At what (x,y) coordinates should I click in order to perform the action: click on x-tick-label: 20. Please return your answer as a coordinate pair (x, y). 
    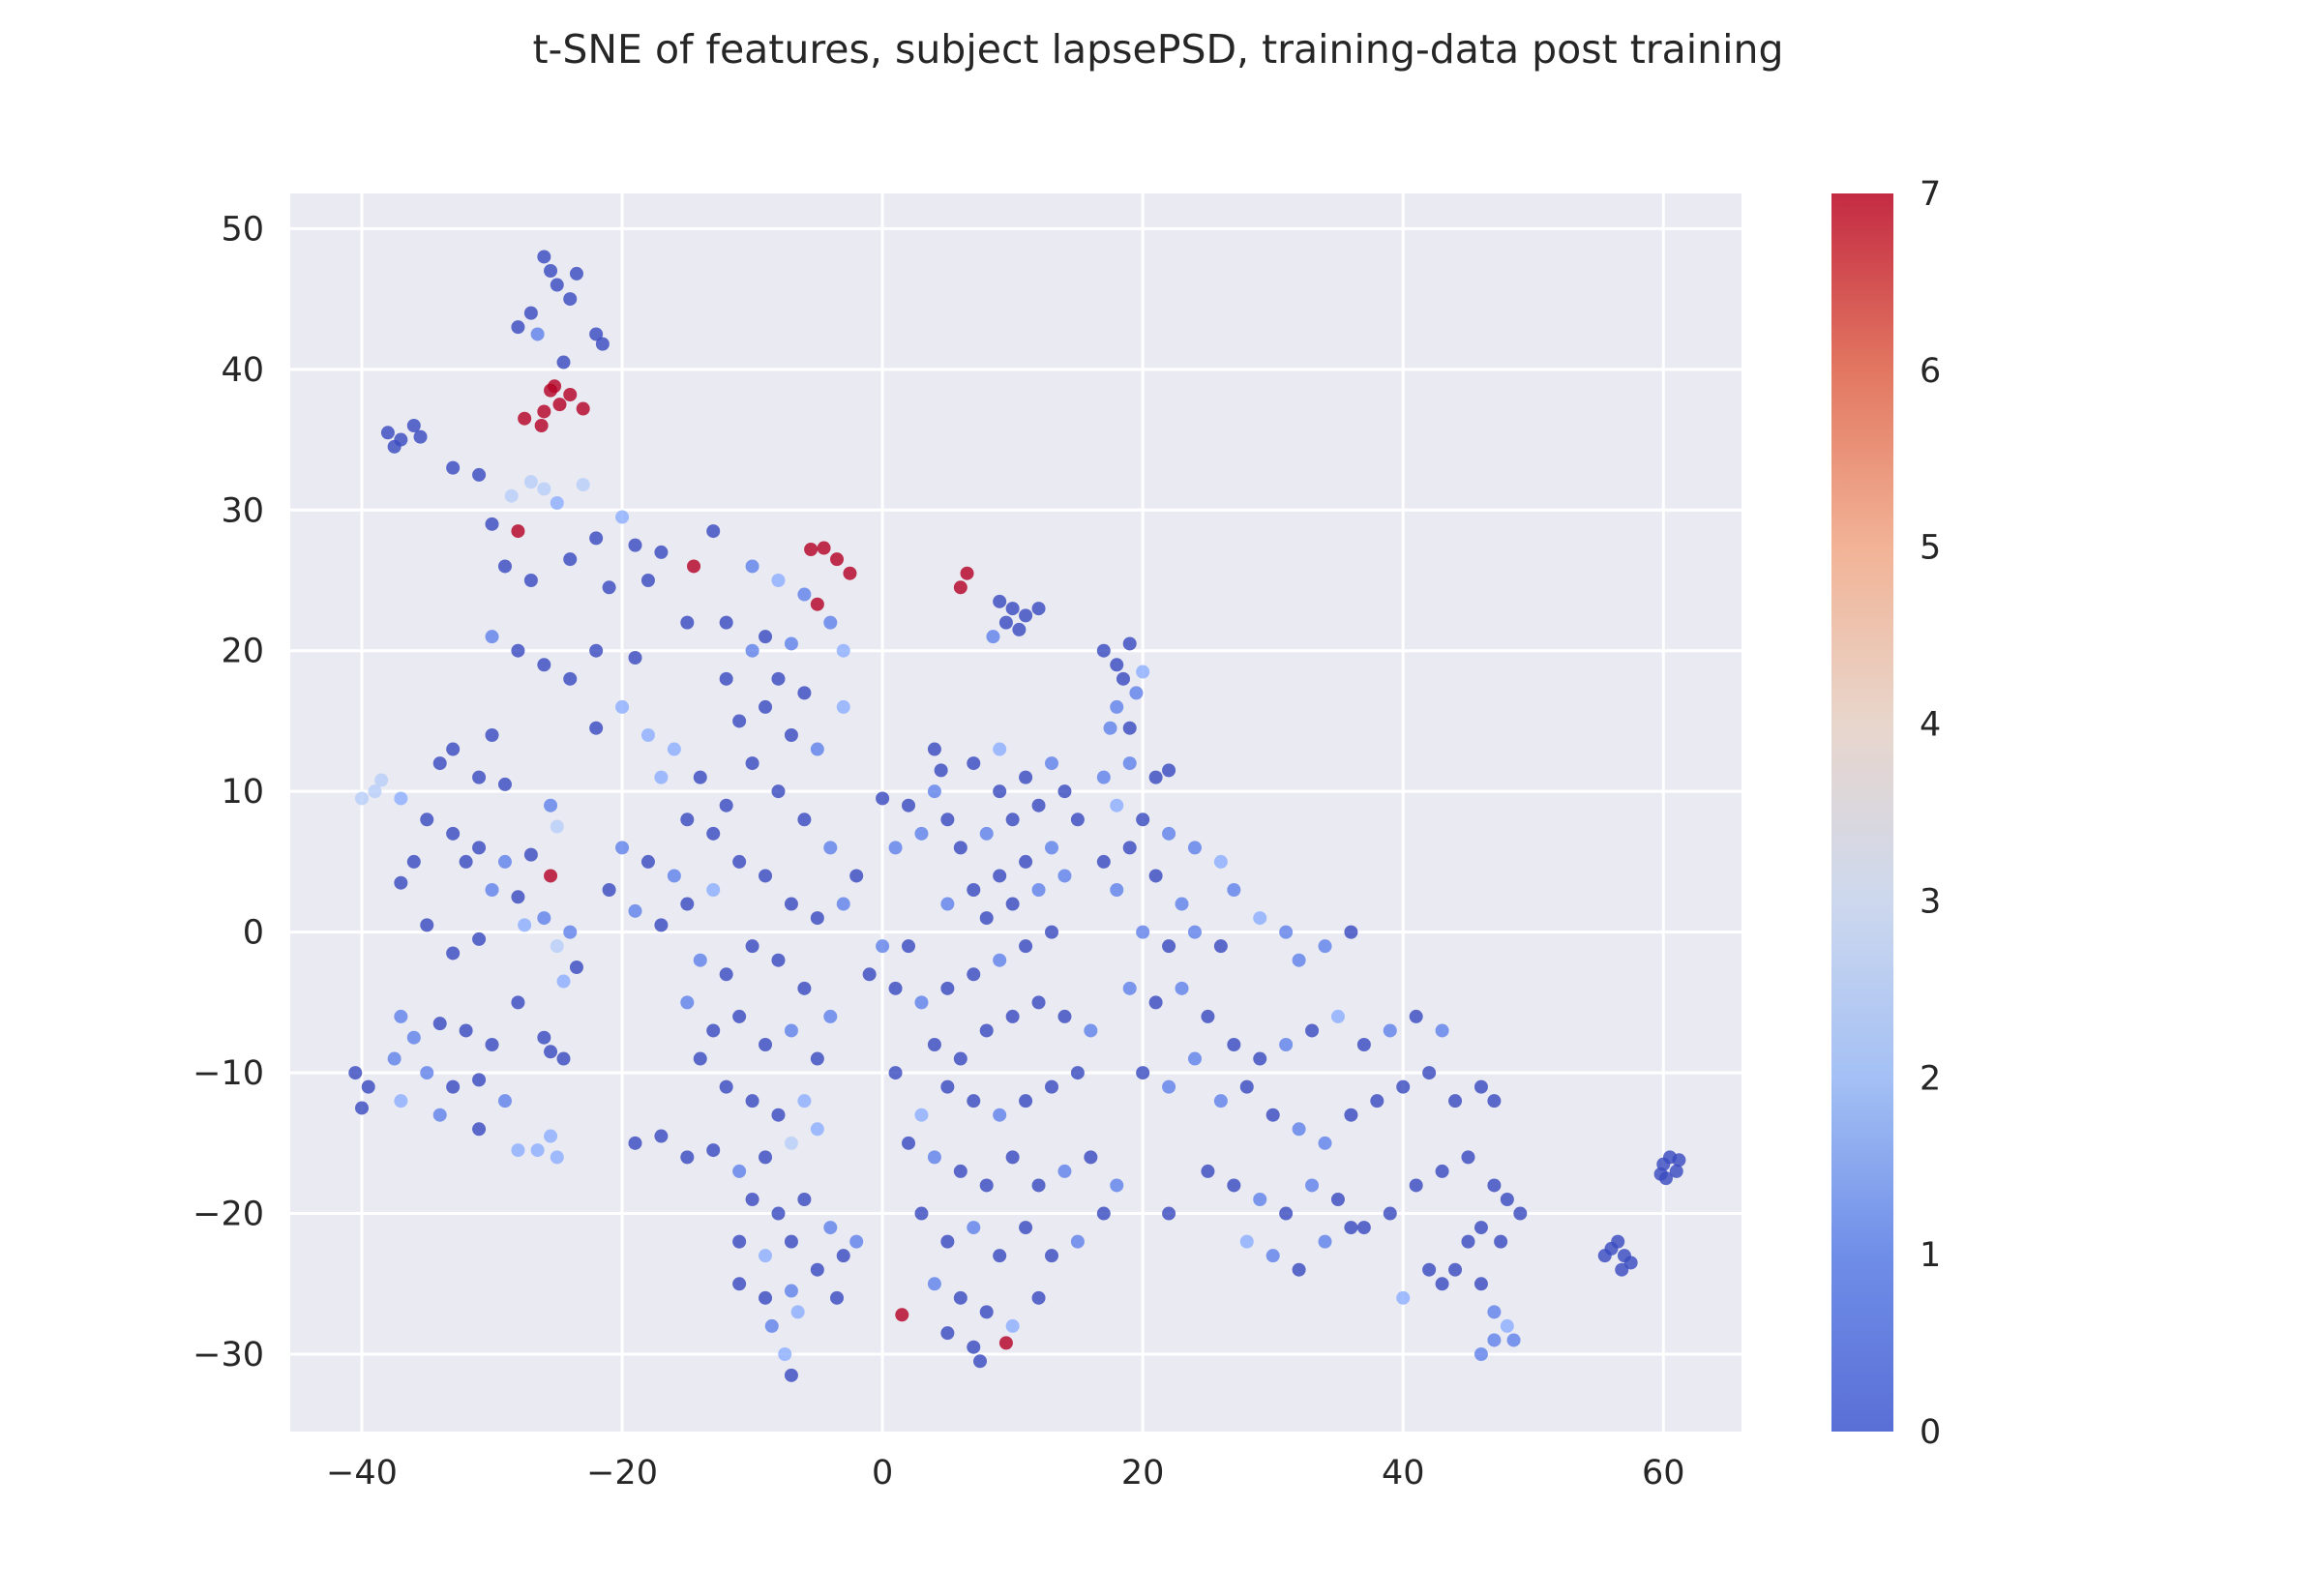
    Looking at the image, I should click on (1143, 1473).